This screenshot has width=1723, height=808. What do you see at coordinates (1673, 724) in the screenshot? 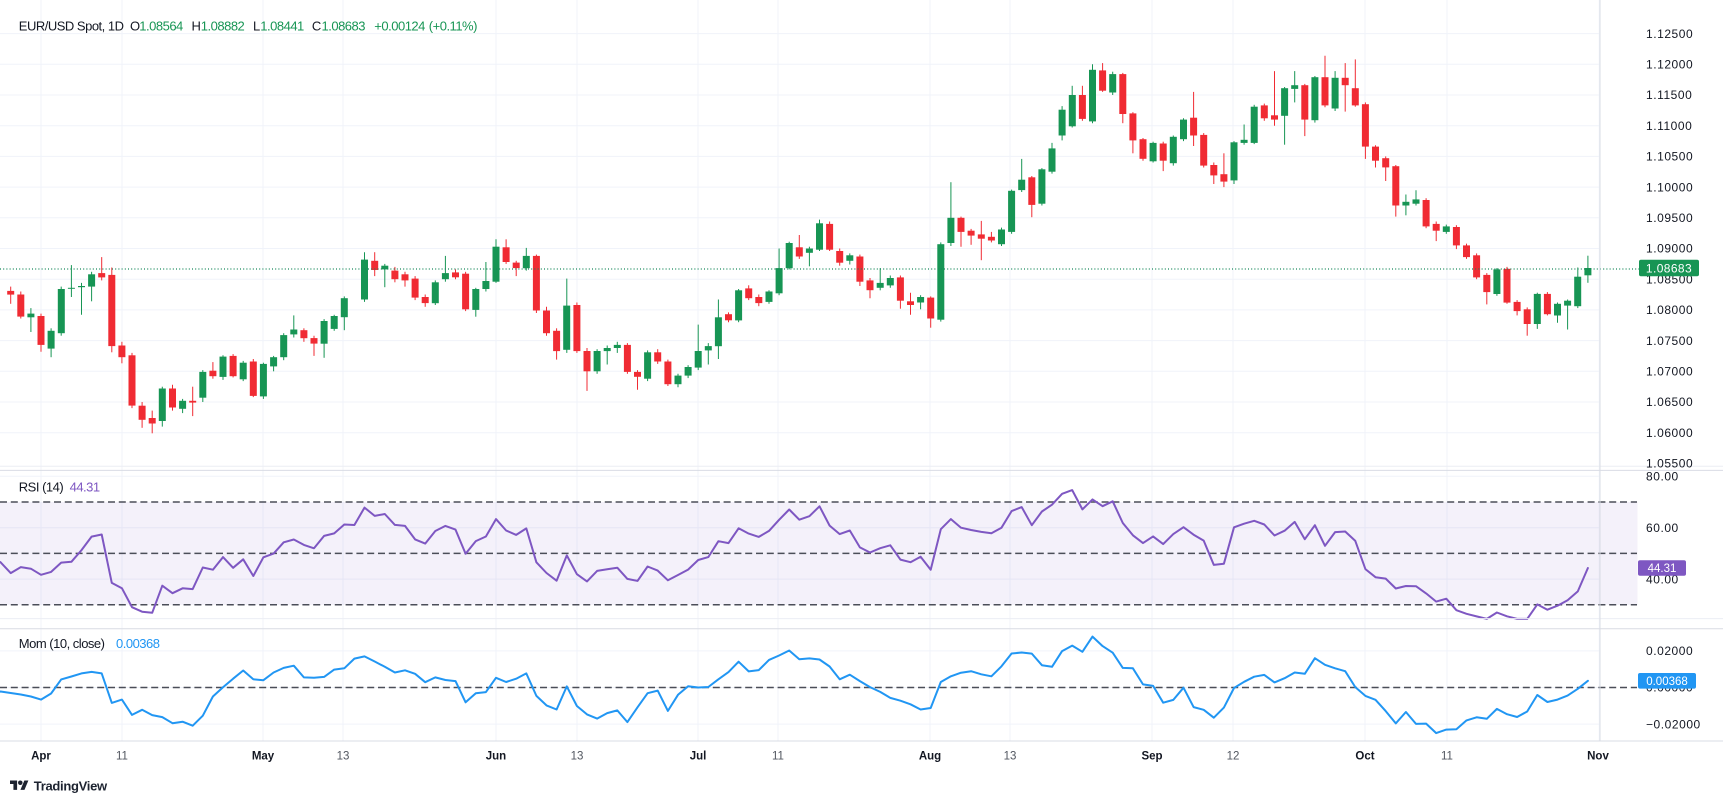
I see `svg-text: −0.02000` at bounding box center [1673, 724].